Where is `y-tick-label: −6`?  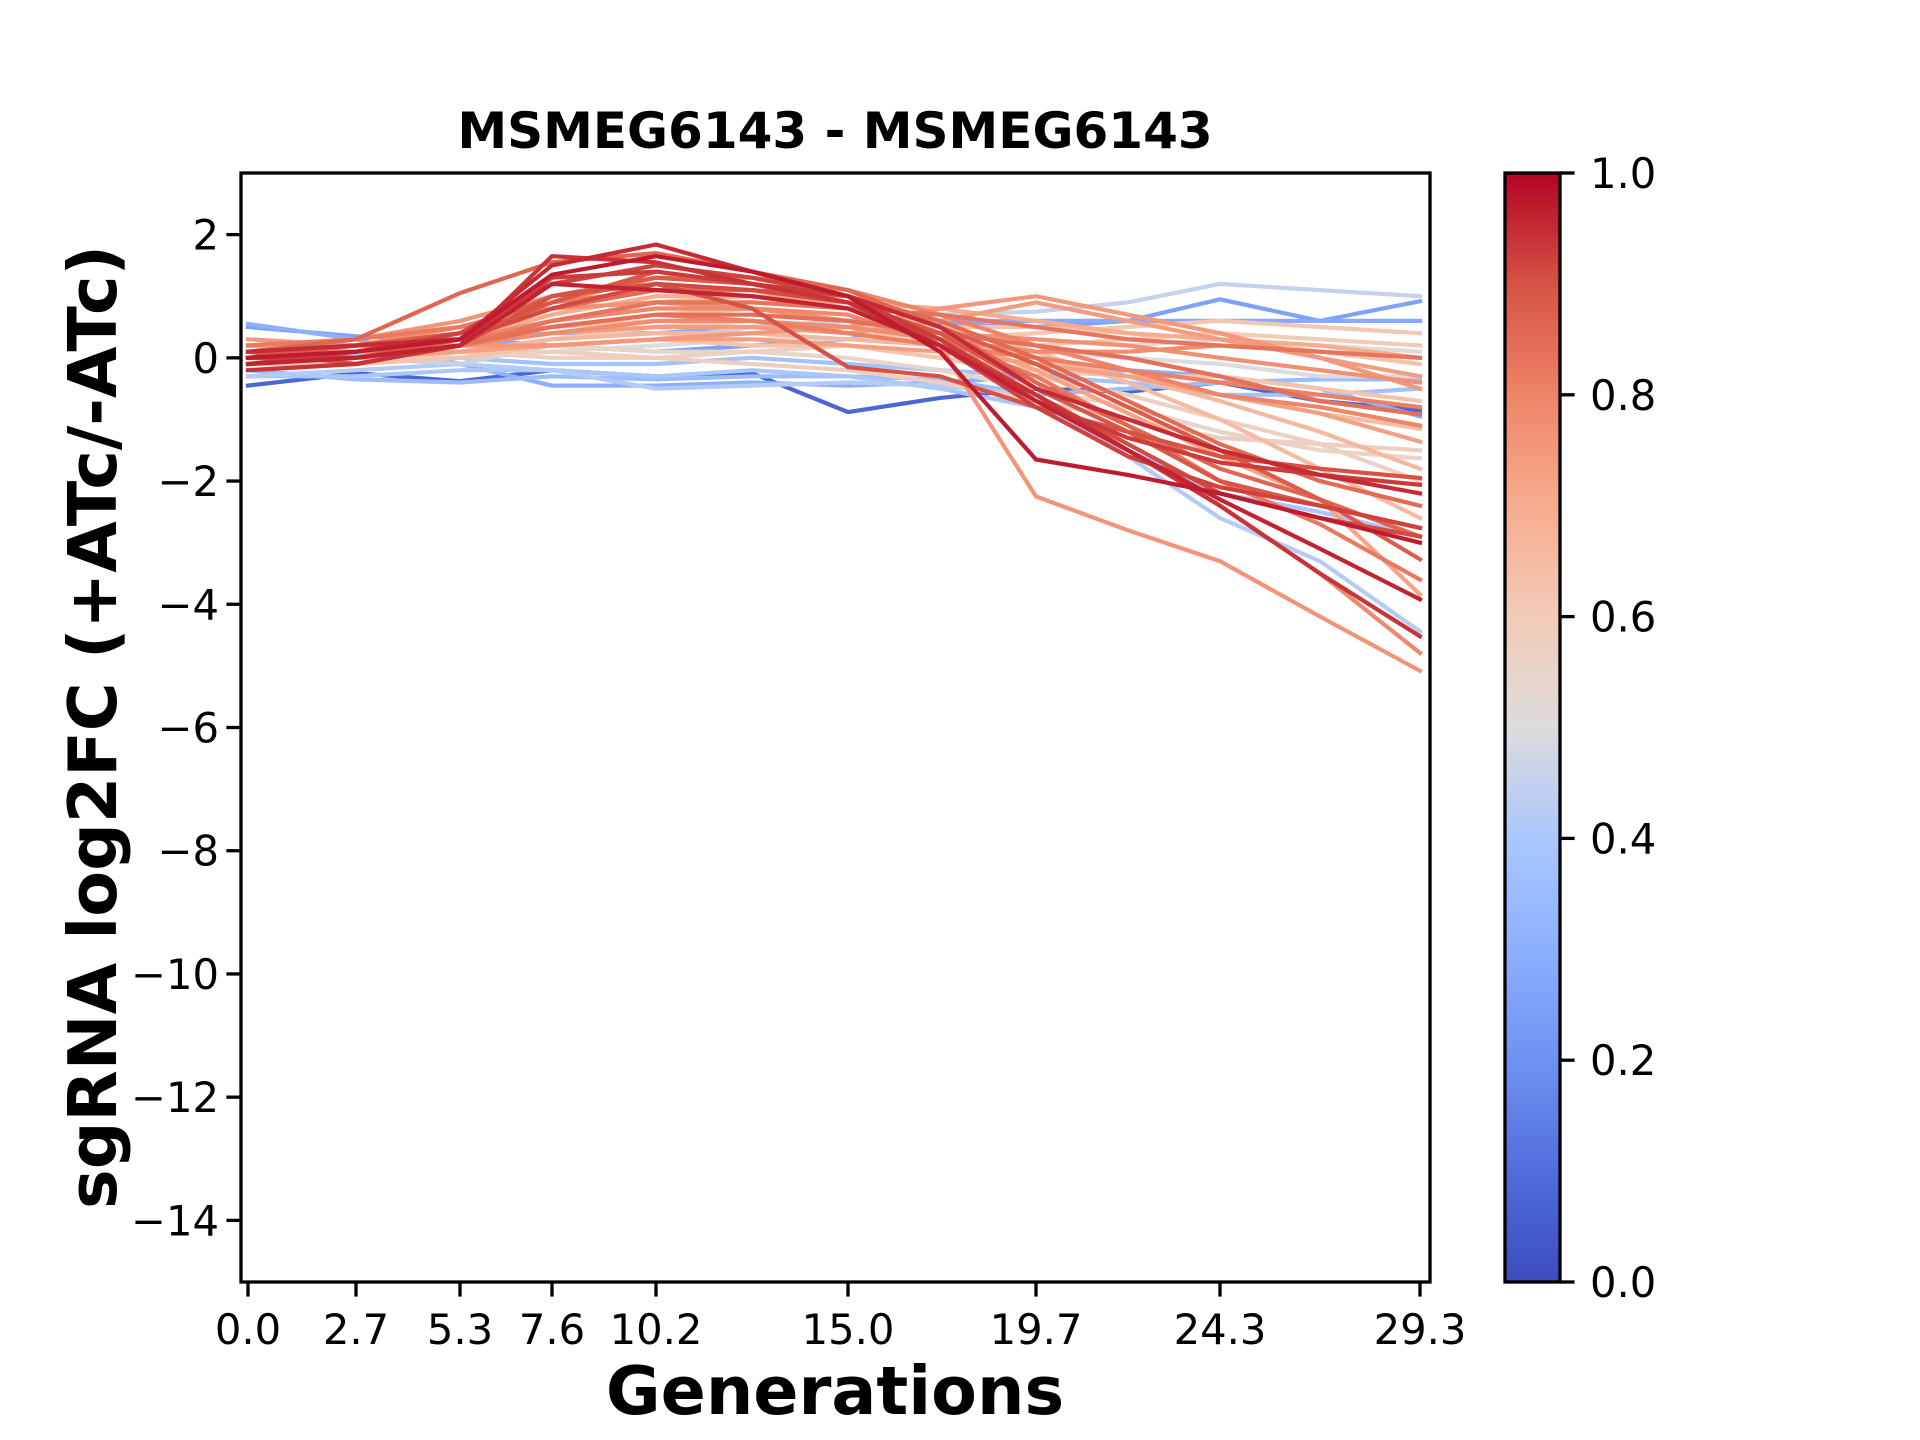
y-tick-label: −6 is located at coordinates (188, 728).